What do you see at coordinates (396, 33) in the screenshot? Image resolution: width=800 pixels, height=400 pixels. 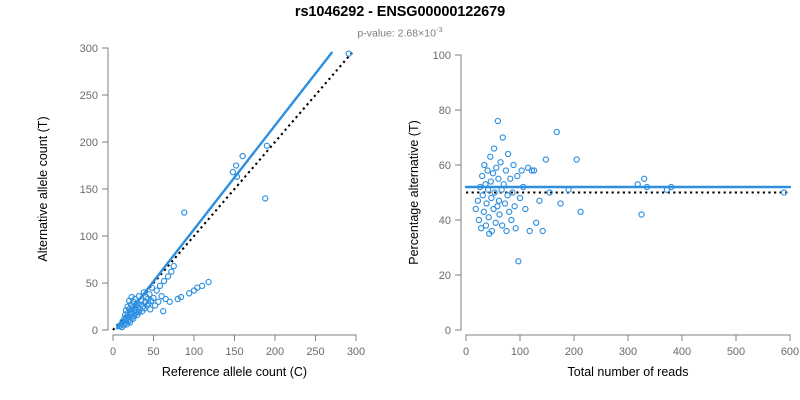 I see `p-value-text: p-value: 2.68×10` at bounding box center [396, 33].